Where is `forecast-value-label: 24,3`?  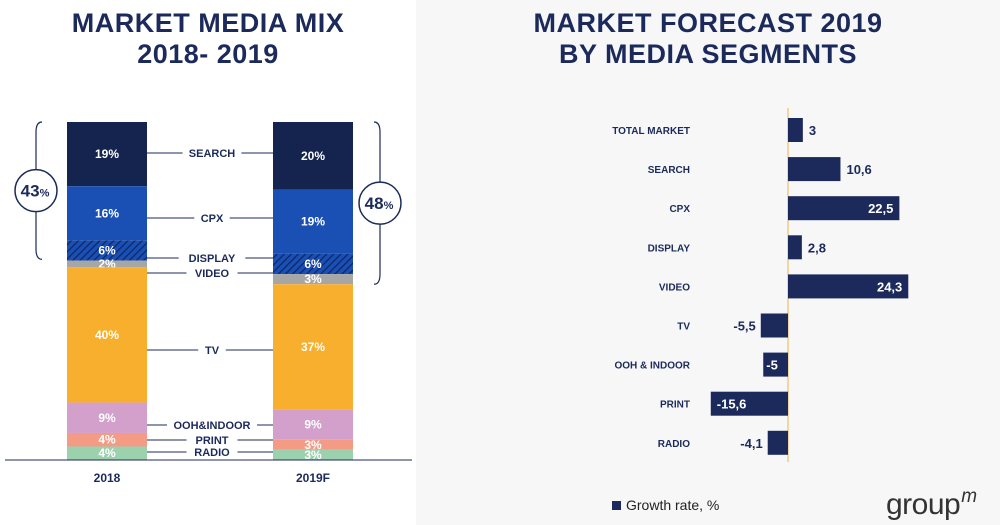
forecast-value-label: 24,3 is located at coordinates (889, 286).